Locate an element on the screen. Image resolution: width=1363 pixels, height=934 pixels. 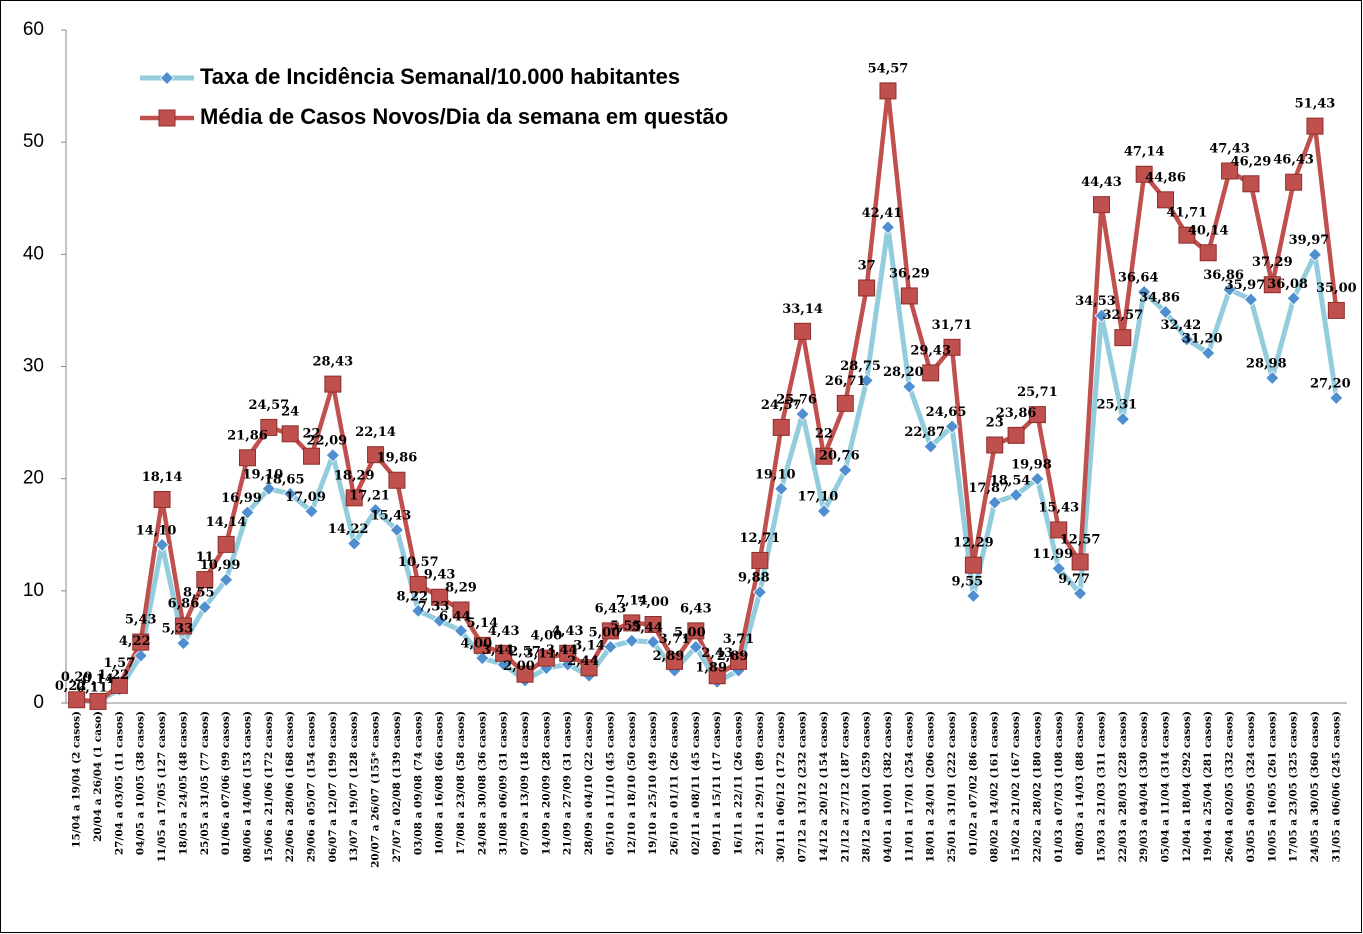
data-label: 4,00 is located at coordinates (547, 636).